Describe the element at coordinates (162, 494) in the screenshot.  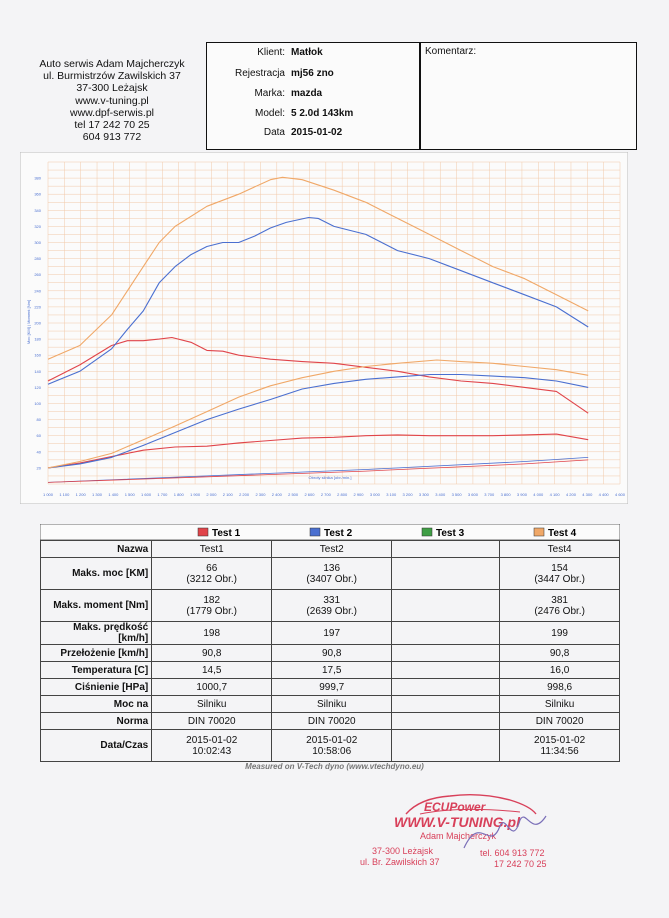
I see `x-tick-label: 1 700` at that location.